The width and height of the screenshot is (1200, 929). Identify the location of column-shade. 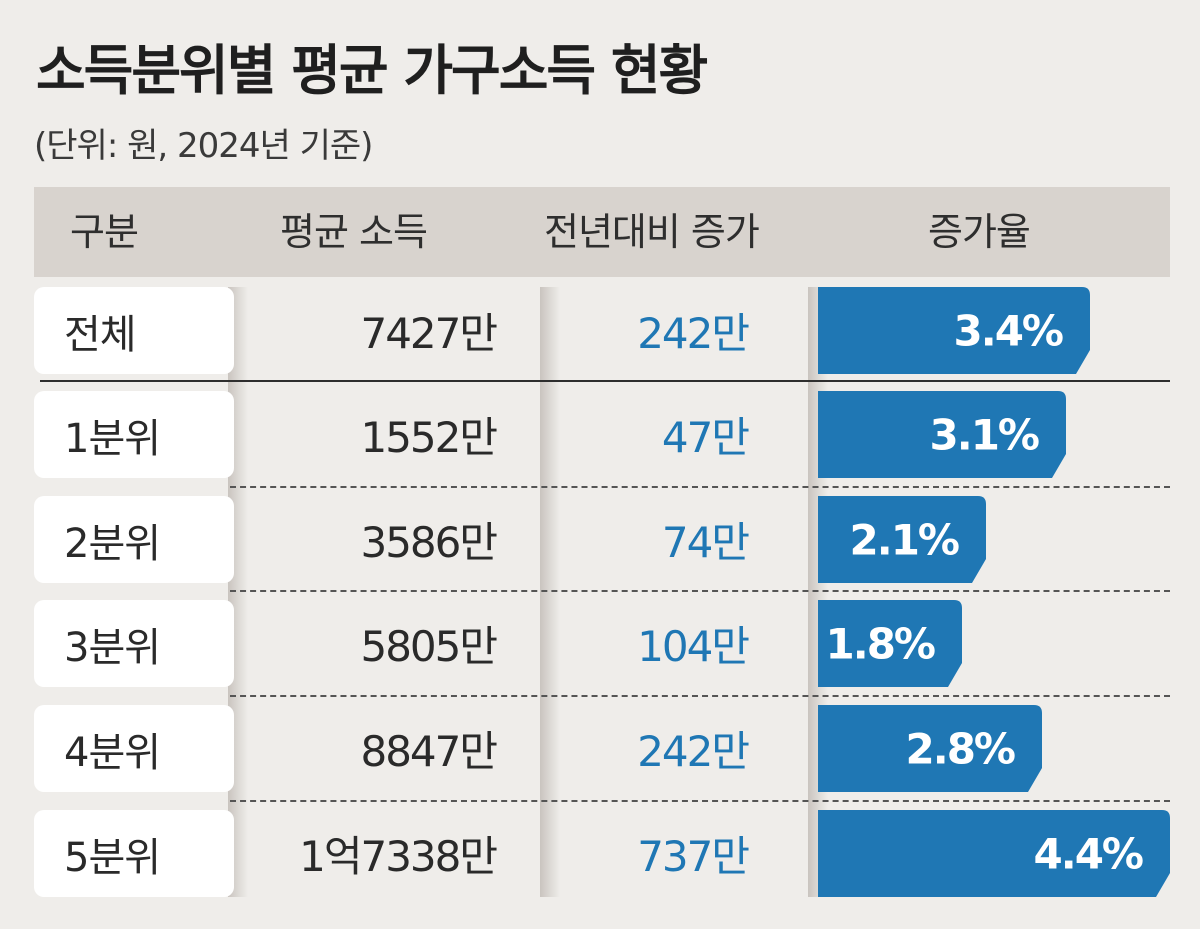
(550, 592).